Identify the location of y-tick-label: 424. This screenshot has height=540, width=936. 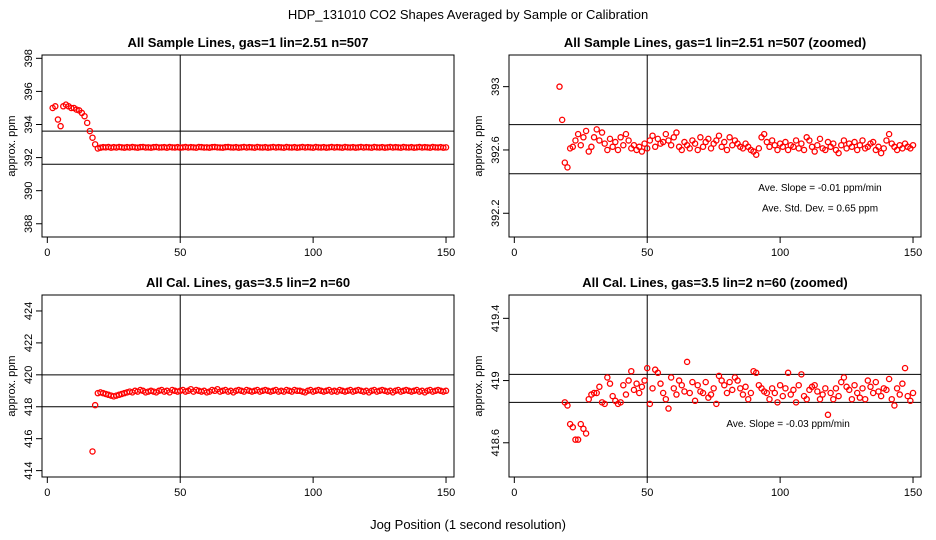
(29, 311).